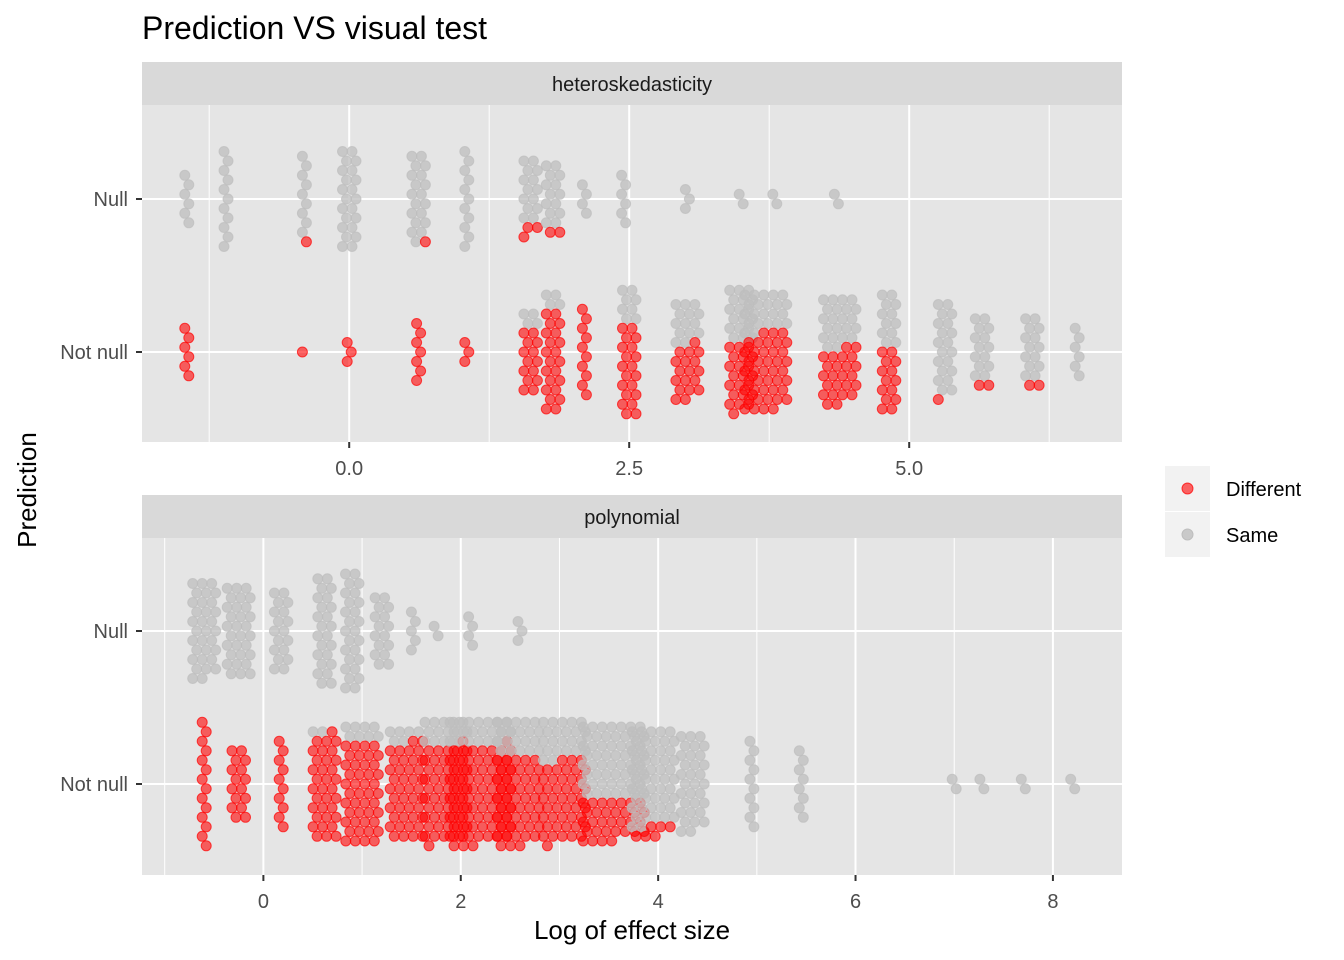  I want to click on y-axis: Null Not null, so click(101, 276).